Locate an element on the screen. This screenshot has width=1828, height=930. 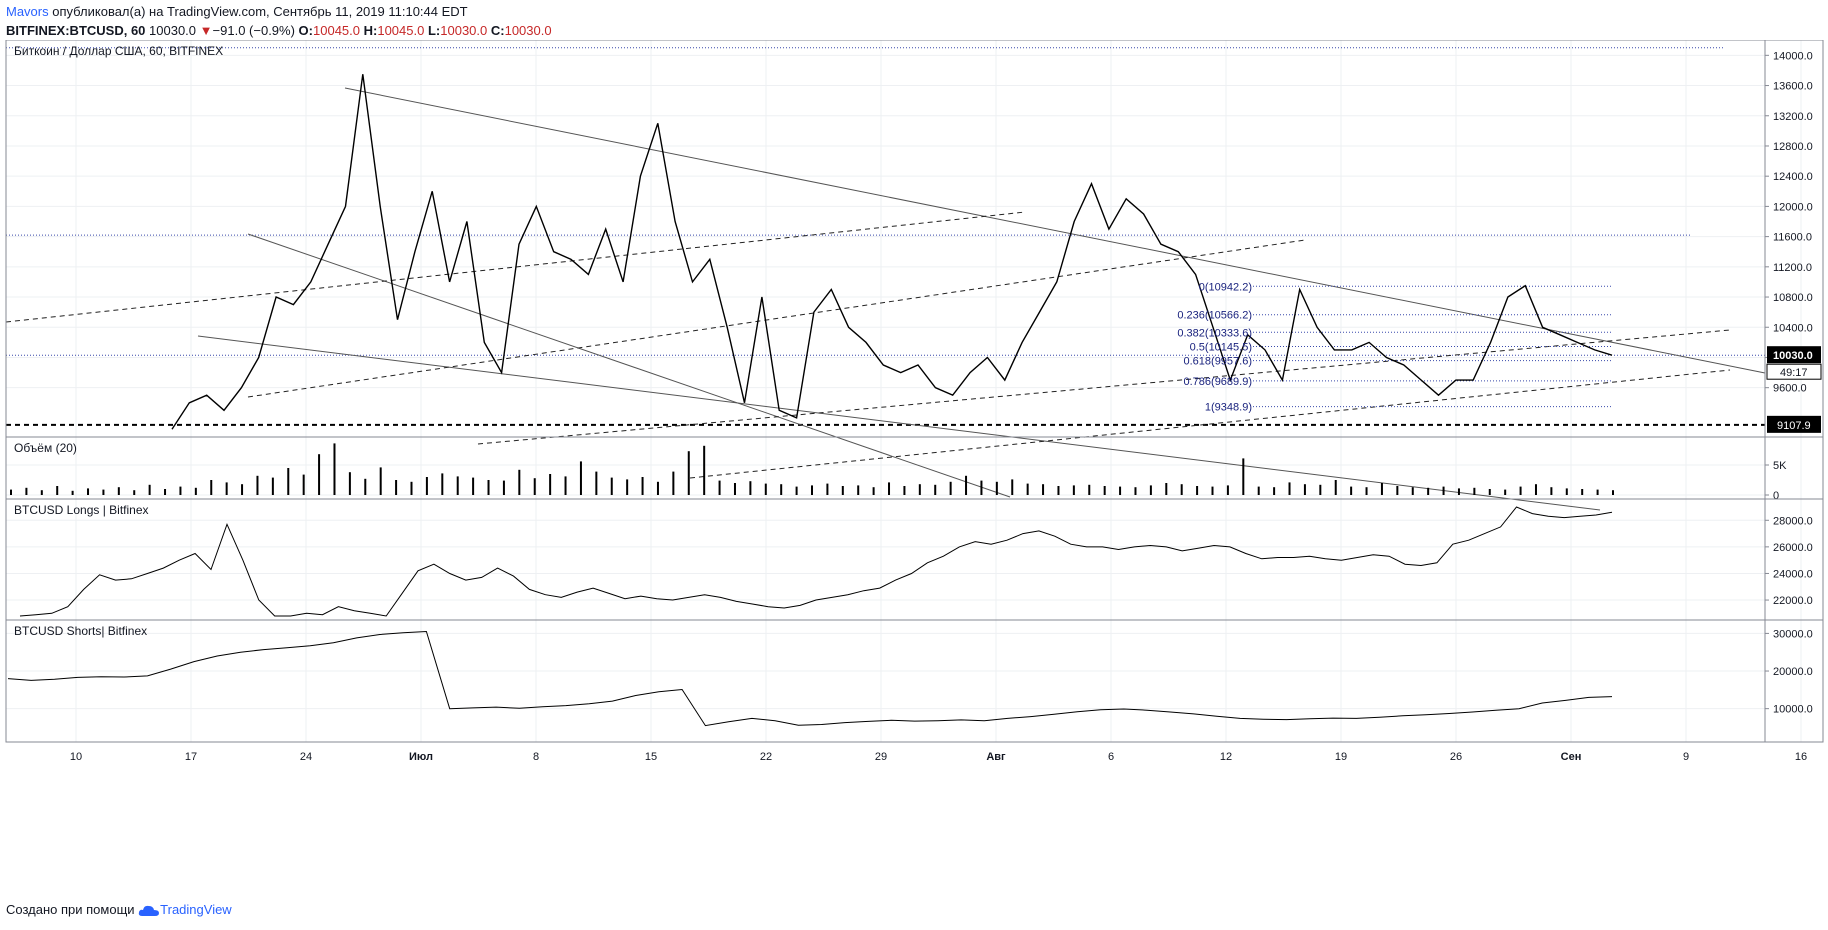
y-tick-label: 11200.0 is located at coordinates (1792, 268).